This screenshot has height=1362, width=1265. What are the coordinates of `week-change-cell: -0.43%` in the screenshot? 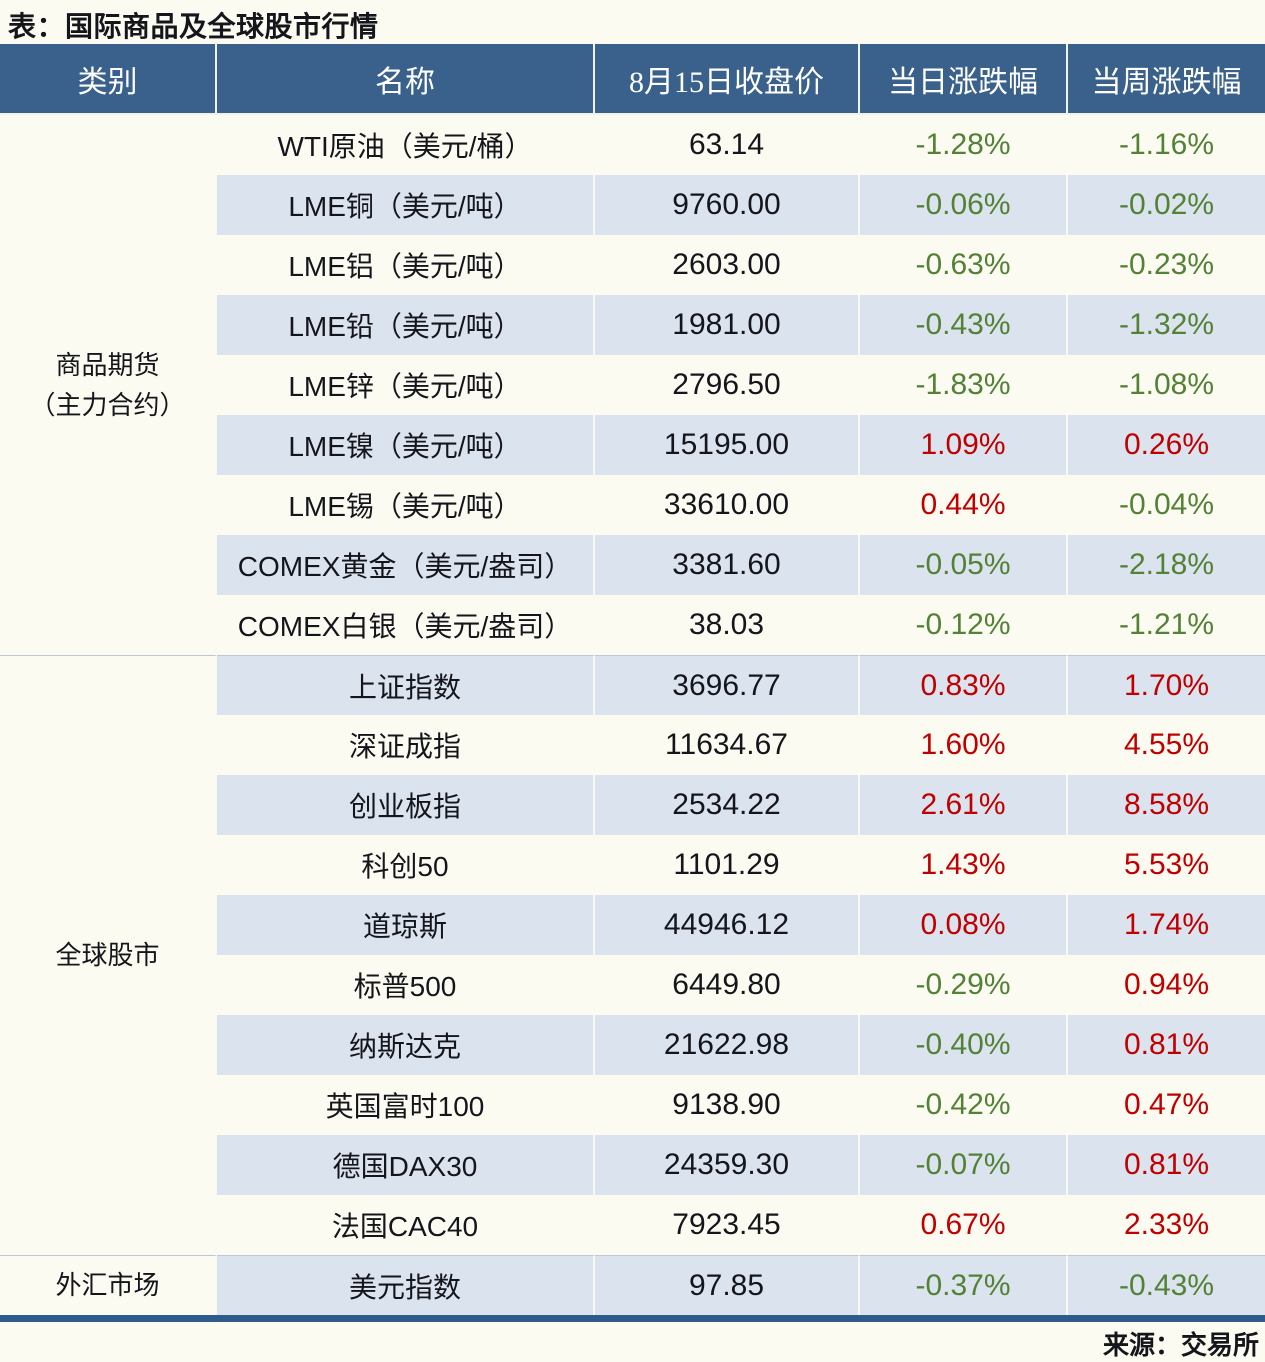 It's located at (1166, 1285).